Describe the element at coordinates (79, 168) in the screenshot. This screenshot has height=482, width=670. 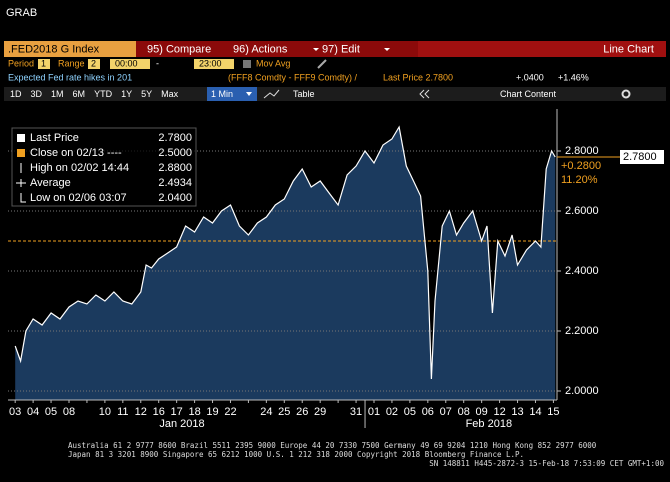
I see `legend-label: High on 02/02 14:44` at that location.